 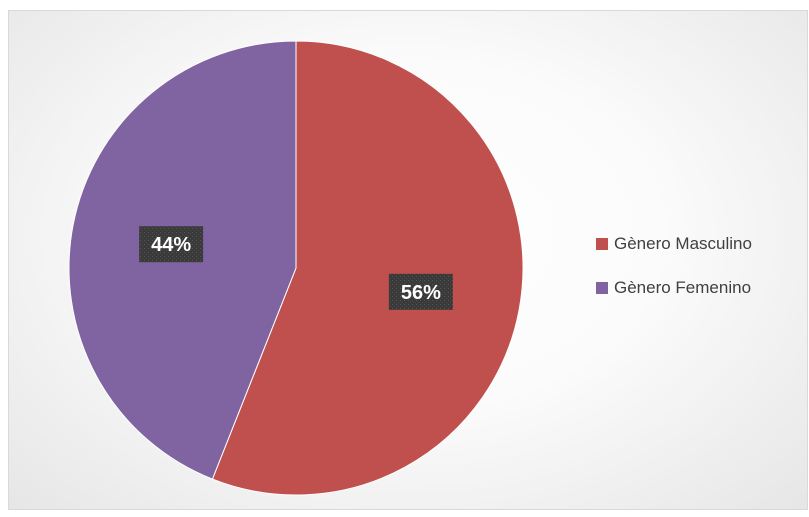 What do you see at coordinates (602, 287) in the screenshot?
I see `legend-swatch-femenino` at bounding box center [602, 287].